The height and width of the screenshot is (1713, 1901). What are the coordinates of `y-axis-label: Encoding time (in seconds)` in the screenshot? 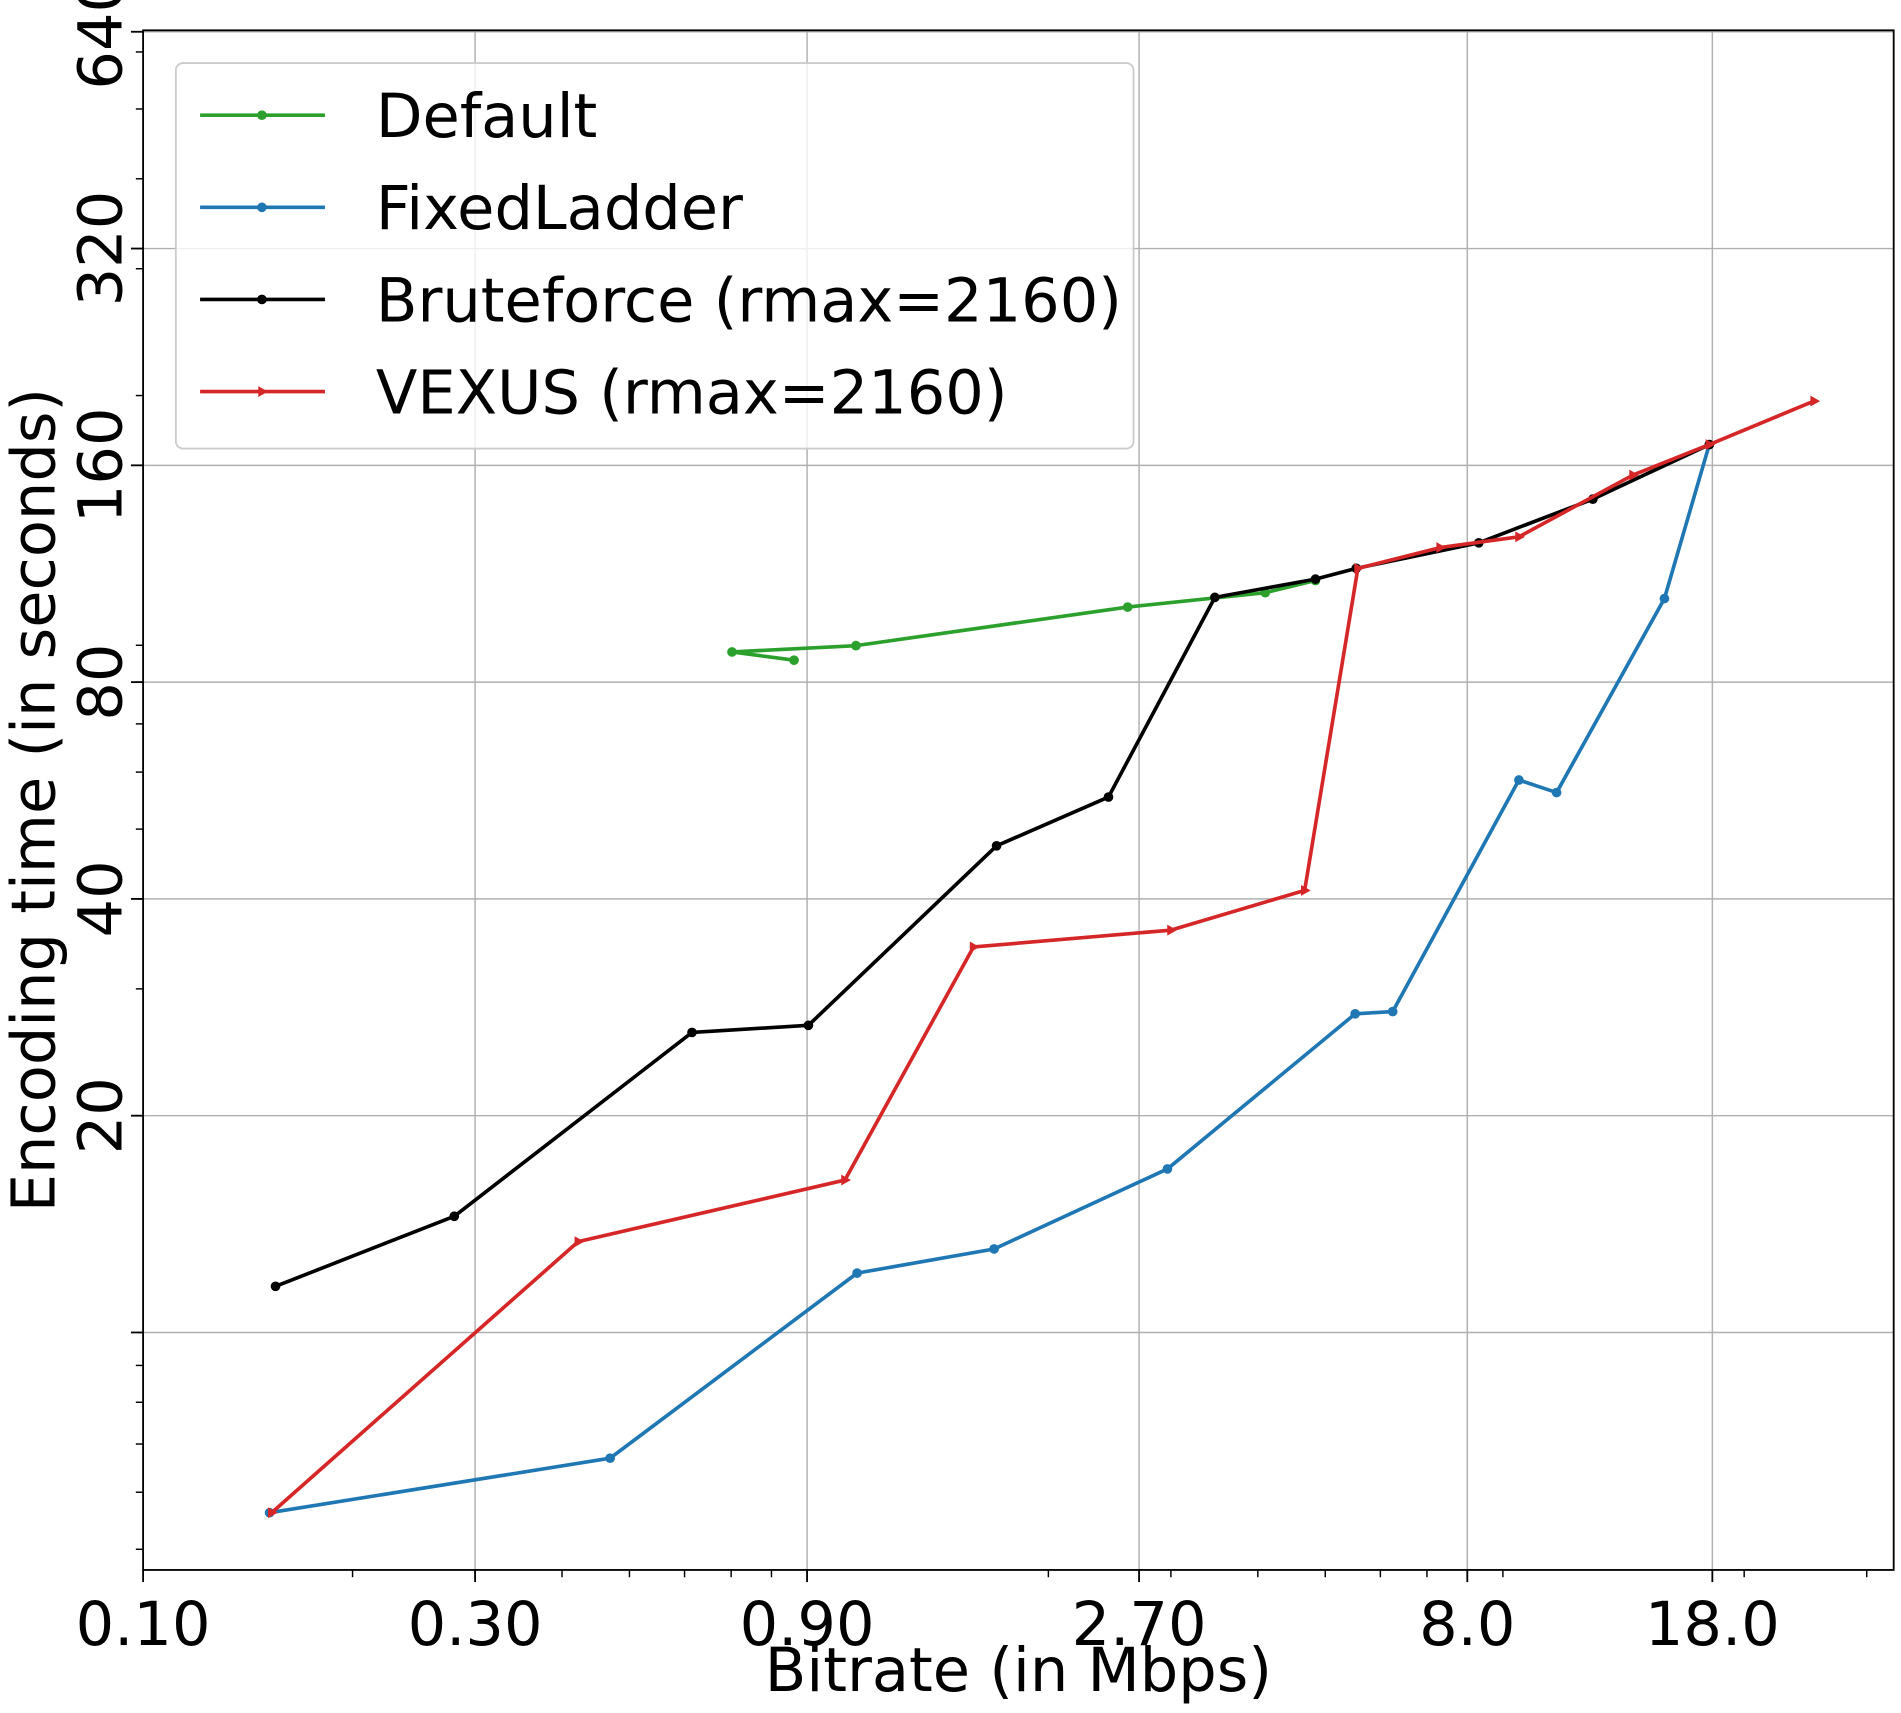 It's located at (35, 800).